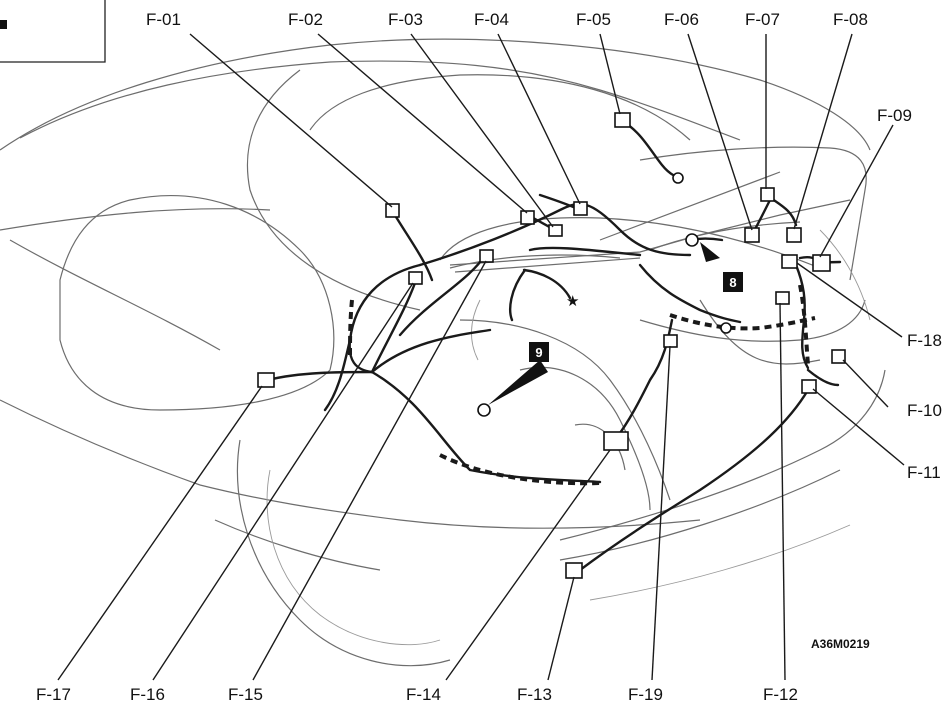  What do you see at coordinates (392, 210) in the screenshot?
I see `connector-f01` at bounding box center [392, 210].